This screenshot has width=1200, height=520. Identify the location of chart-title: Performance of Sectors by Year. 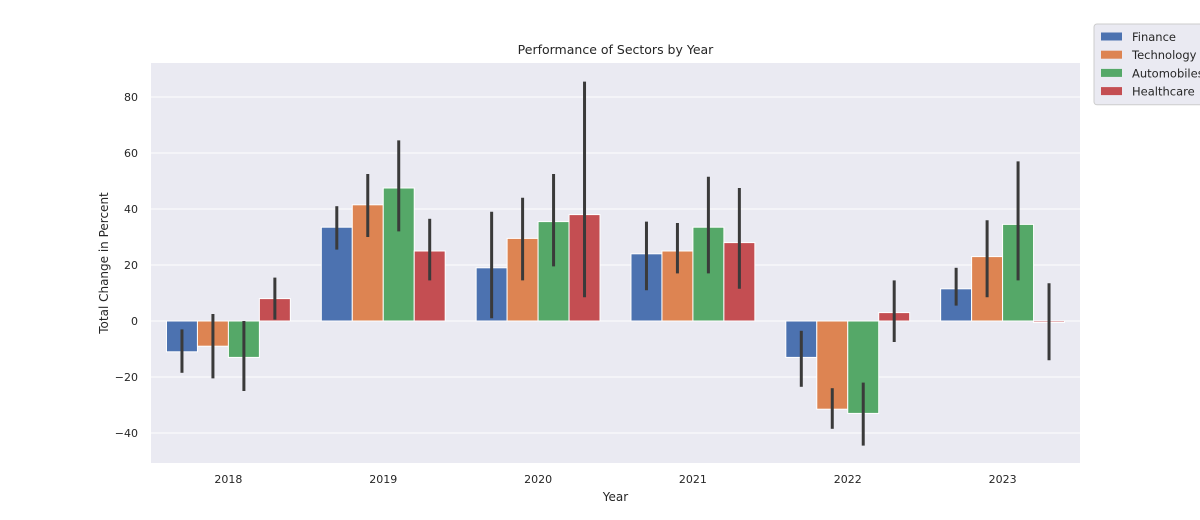
(616, 49).